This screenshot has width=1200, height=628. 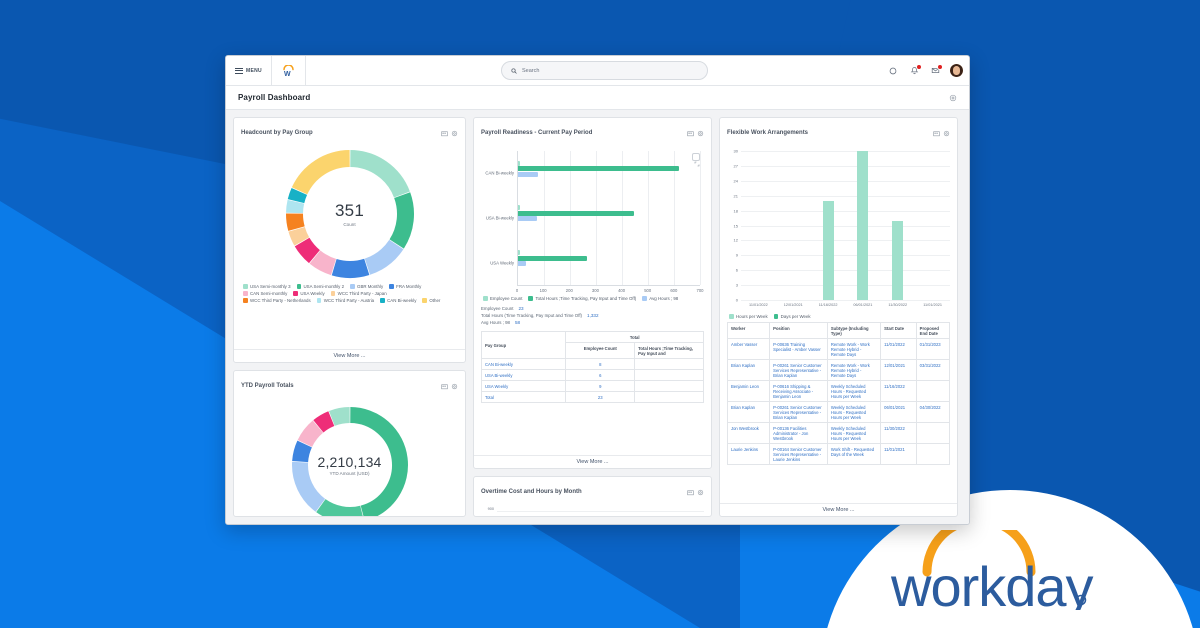 I want to click on expand-icon, so click(x=696, y=159).